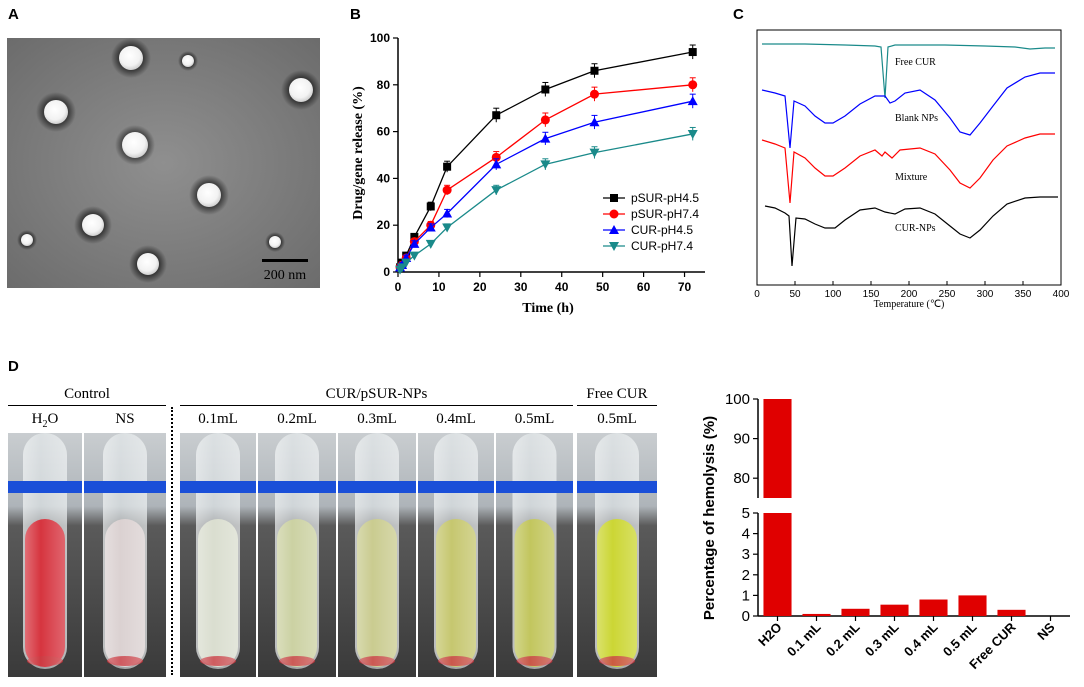  Describe the element at coordinates (770, 635) in the screenshot. I see `category-label: H2O` at that location.